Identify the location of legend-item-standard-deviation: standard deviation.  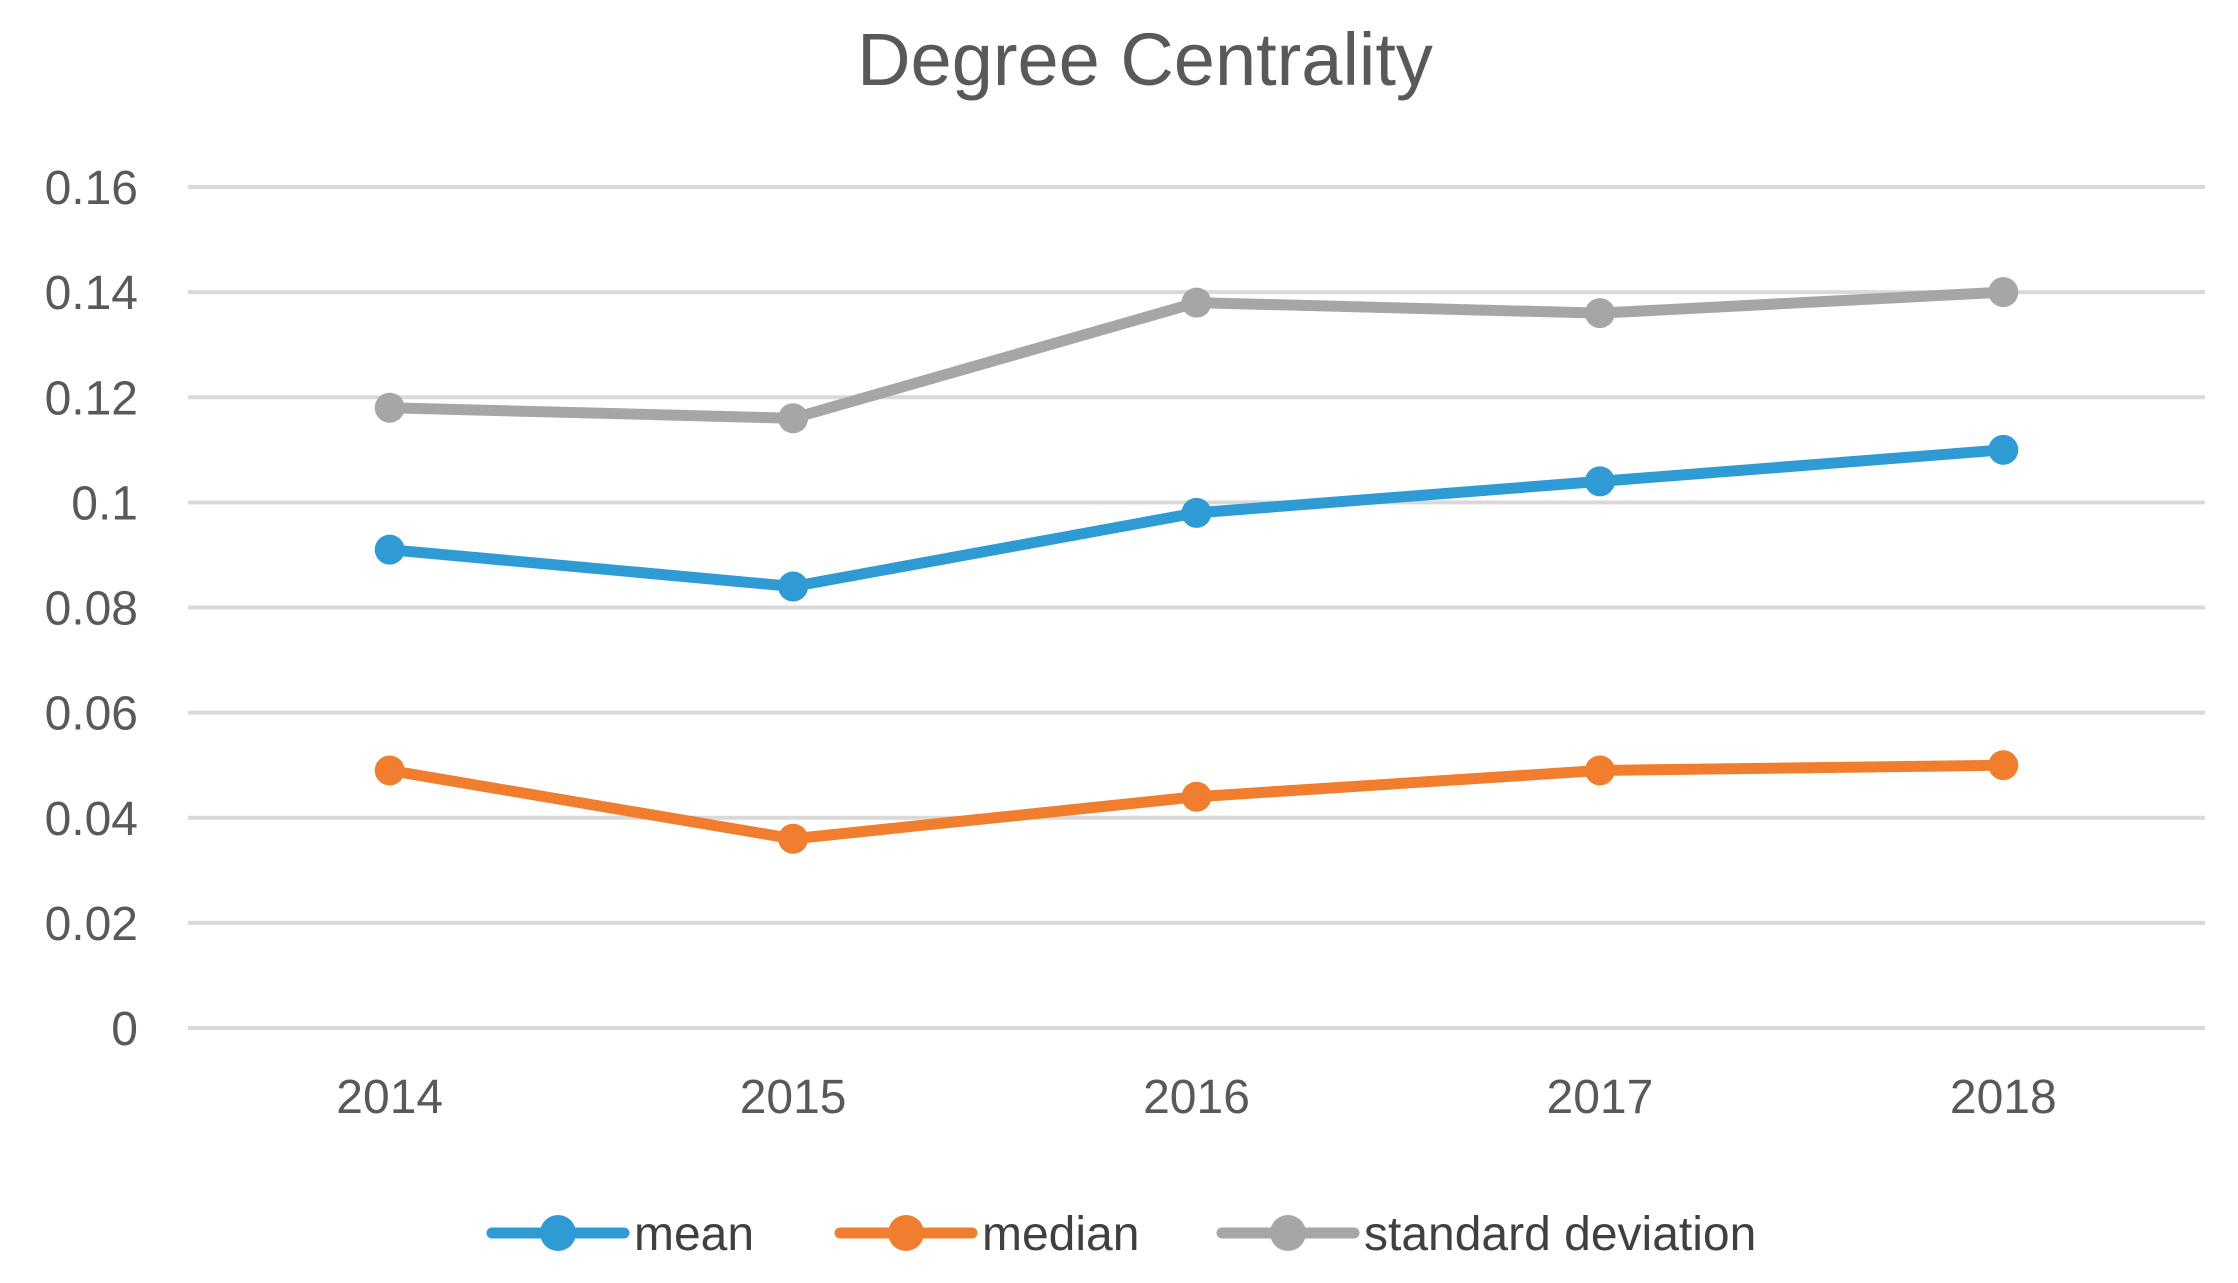
(1486, 1234).